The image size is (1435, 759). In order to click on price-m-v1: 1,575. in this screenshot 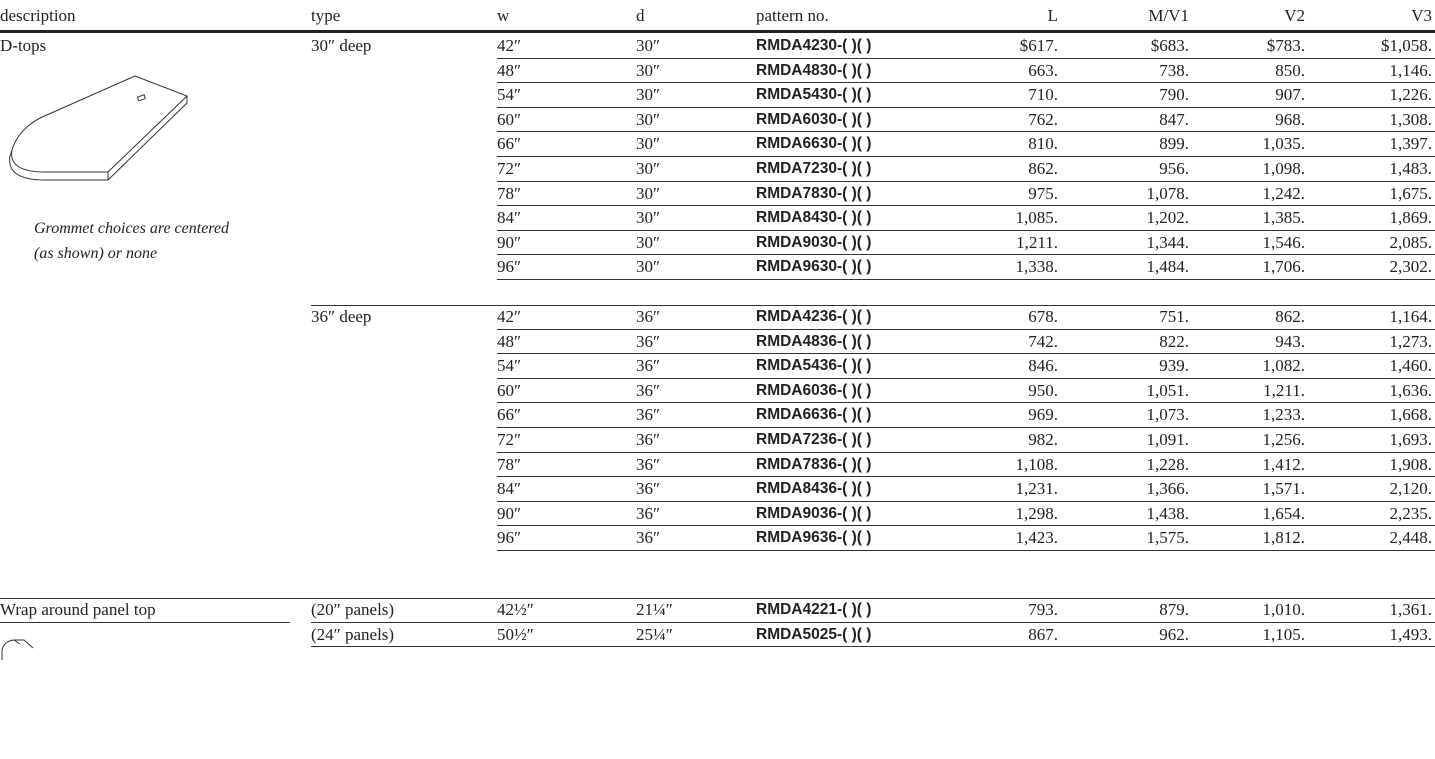, I will do `click(1168, 538)`.